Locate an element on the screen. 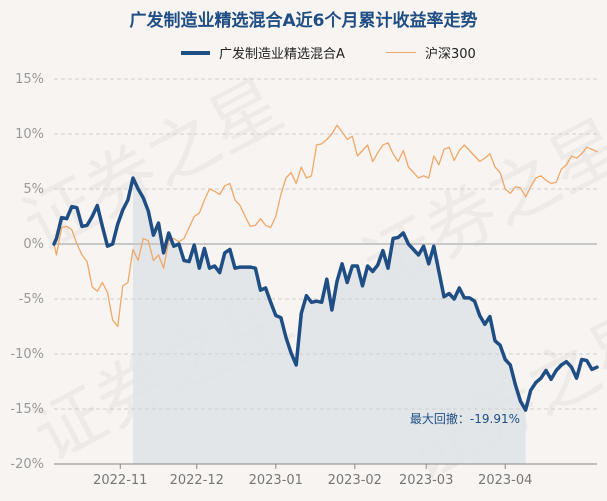 This screenshot has width=607, height=501. legend-item-index: 沪深300 is located at coordinates (431, 52).